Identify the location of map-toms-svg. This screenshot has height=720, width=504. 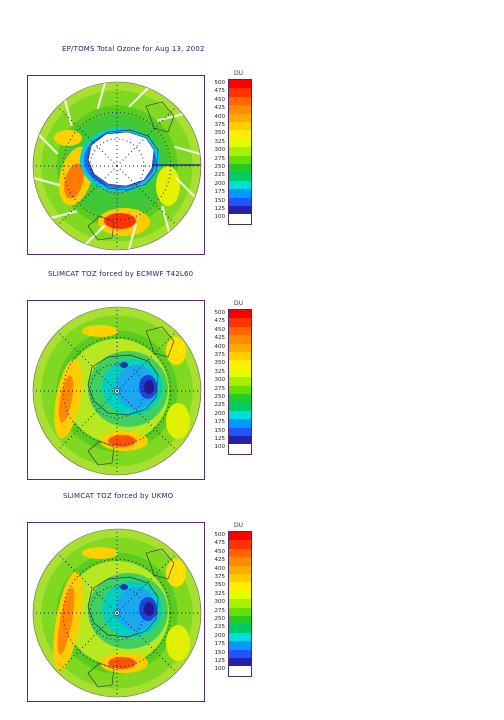
(117, 166).